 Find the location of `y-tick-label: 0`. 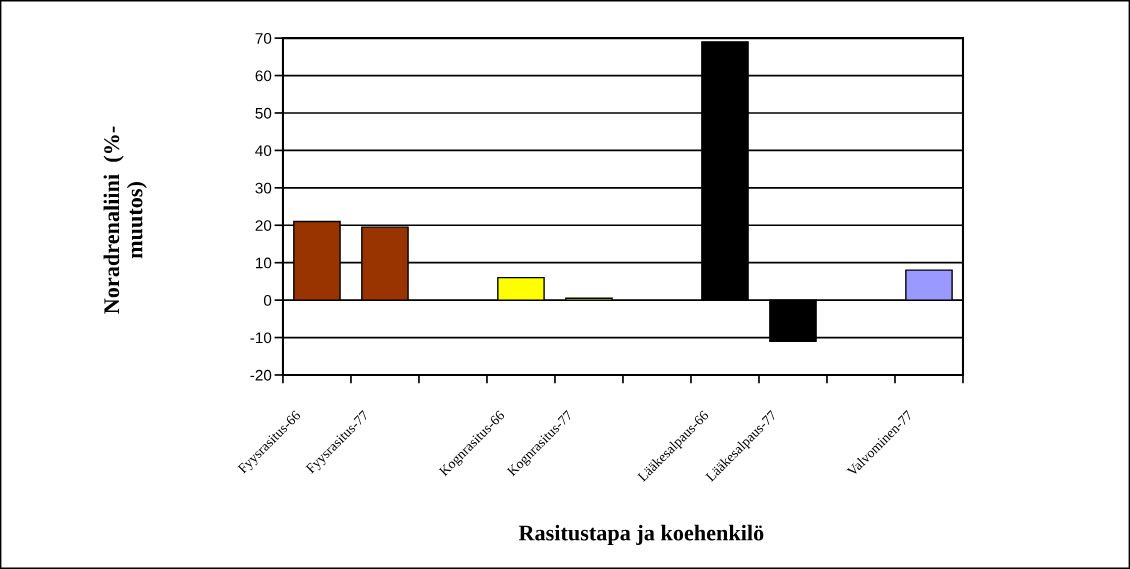

y-tick-label: 0 is located at coordinates (267, 300).